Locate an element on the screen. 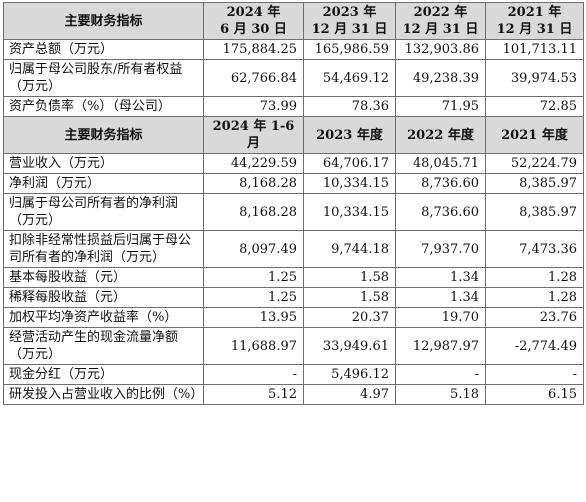 The width and height of the screenshot is (586, 502). value-cell: 5.12 is located at coordinates (253, 394).